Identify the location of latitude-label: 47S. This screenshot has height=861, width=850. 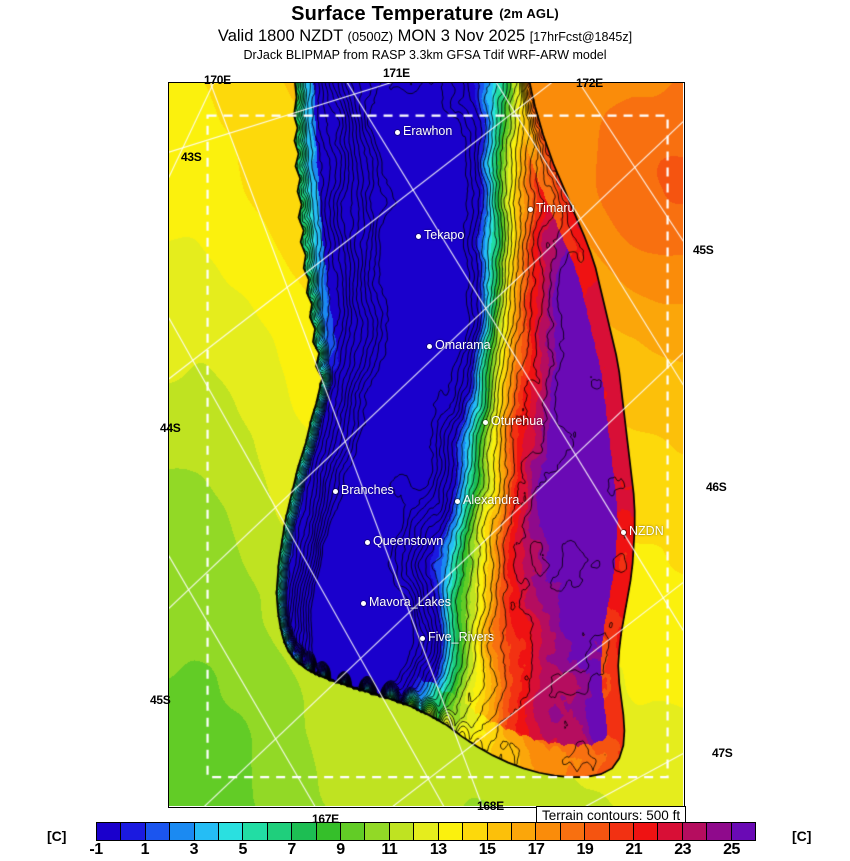
(722, 753).